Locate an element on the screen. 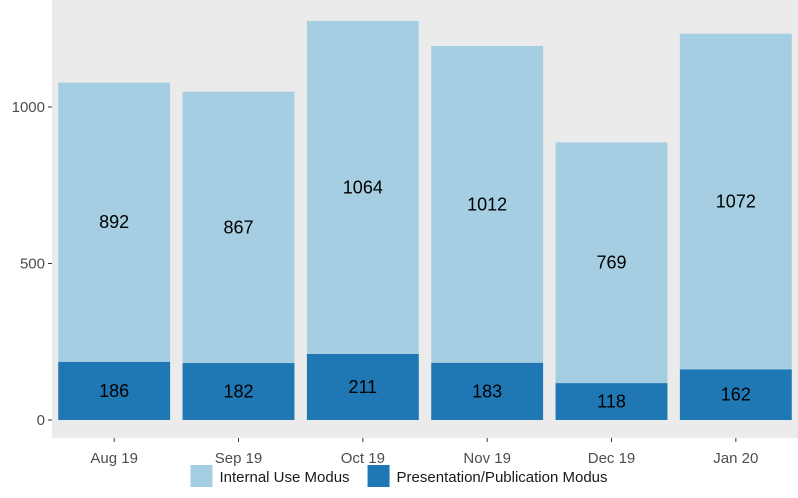  legend-key-internal-use-modus is located at coordinates (201, 476).